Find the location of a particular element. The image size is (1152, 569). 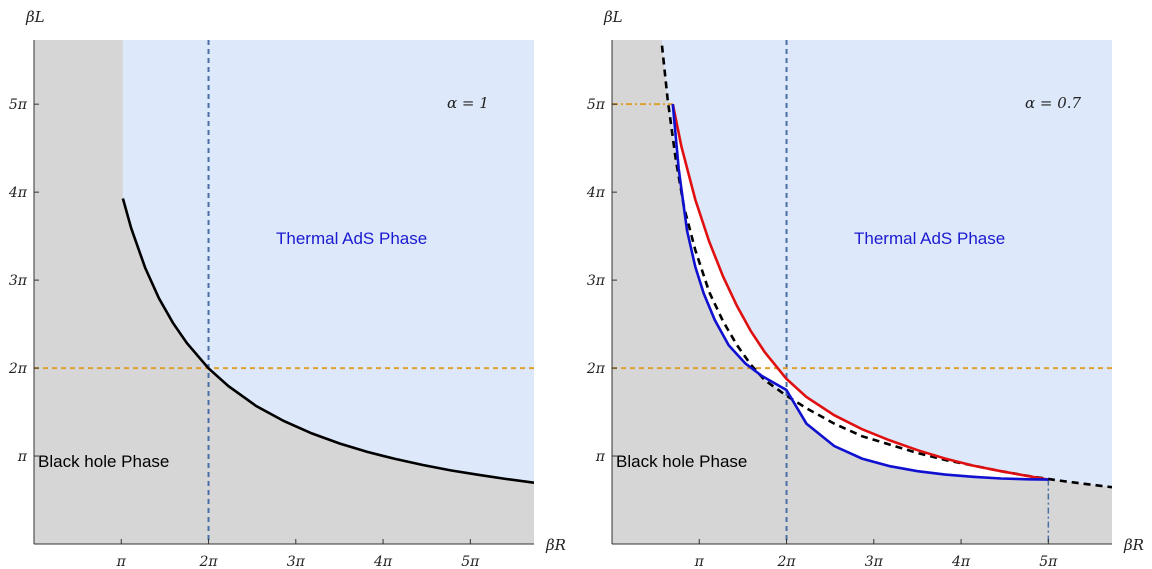

alpha-annotation: α = 1 is located at coordinates (468, 103).